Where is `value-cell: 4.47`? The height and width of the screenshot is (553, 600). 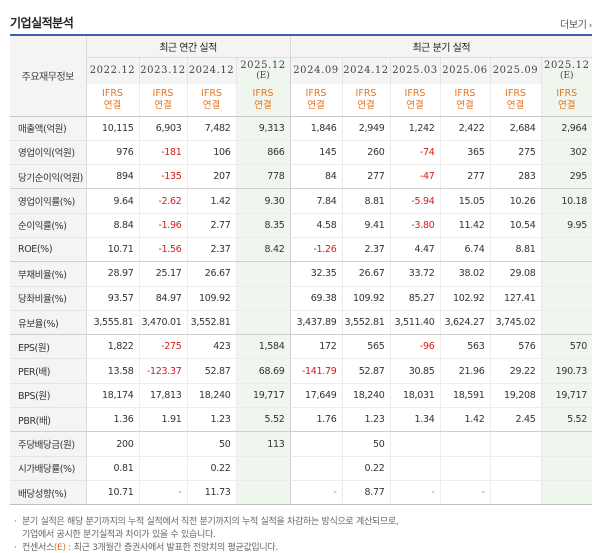
value-cell: 4.47 is located at coordinates (415, 250).